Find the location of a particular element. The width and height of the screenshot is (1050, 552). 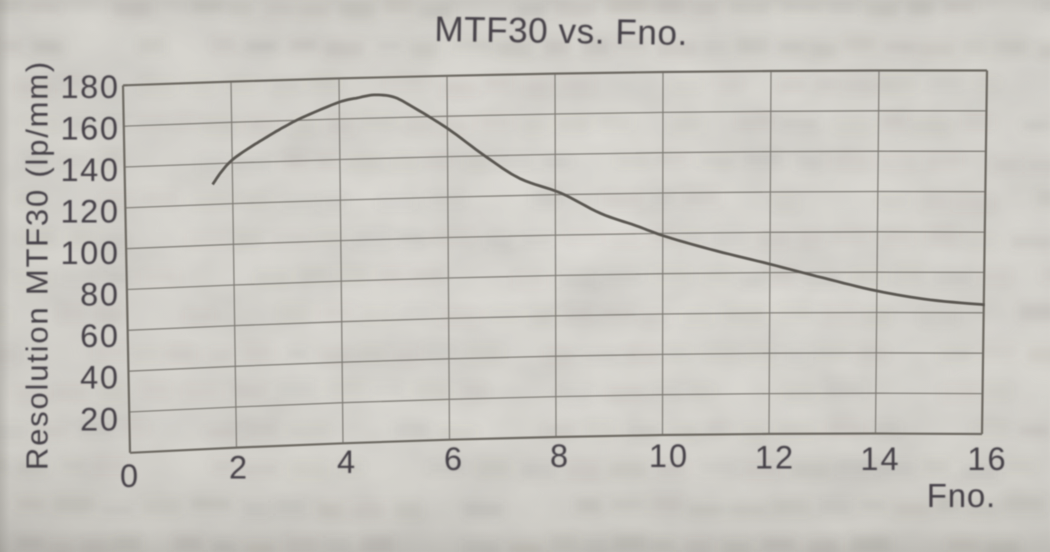

svg-text: 0 is located at coordinates (130, 476).